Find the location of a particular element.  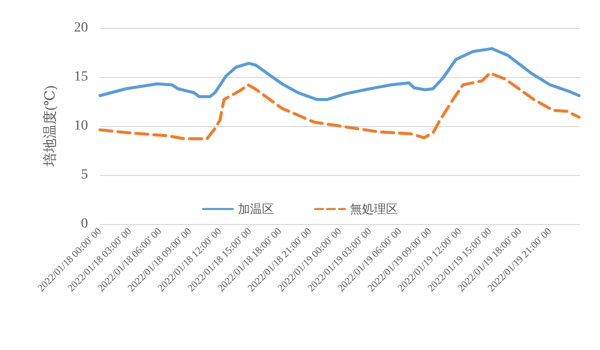

y-tick-label: 15 is located at coordinates (81, 77).